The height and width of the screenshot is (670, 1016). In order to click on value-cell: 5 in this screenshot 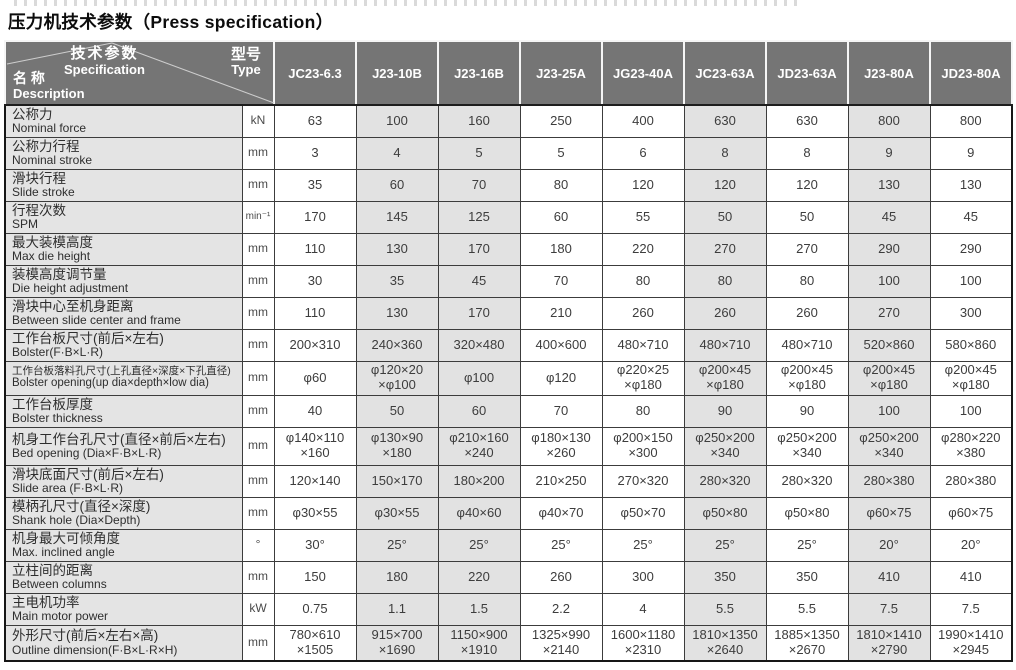, I will do `click(561, 153)`.